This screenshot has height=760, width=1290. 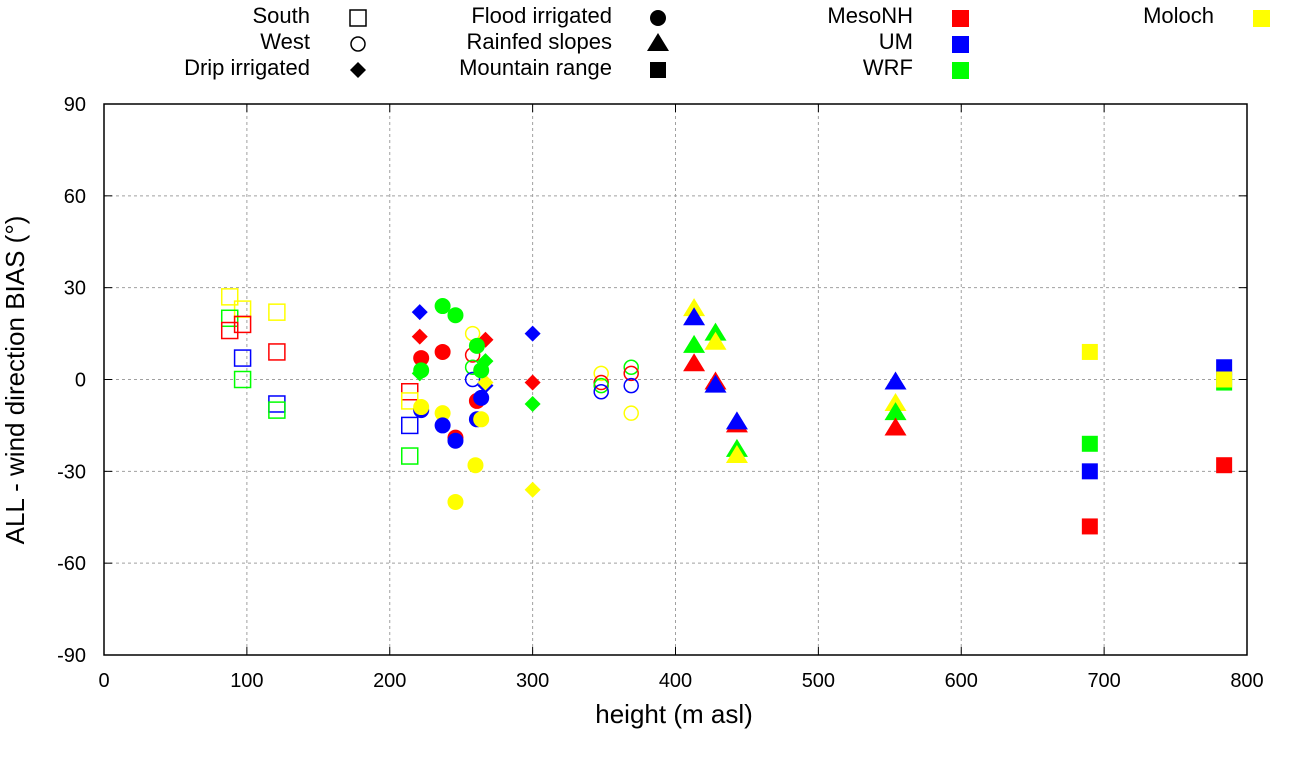 What do you see at coordinates (1178, 15) in the screenshot?
I see `legend-label: Moloch` at bounding box center [1178, 15].